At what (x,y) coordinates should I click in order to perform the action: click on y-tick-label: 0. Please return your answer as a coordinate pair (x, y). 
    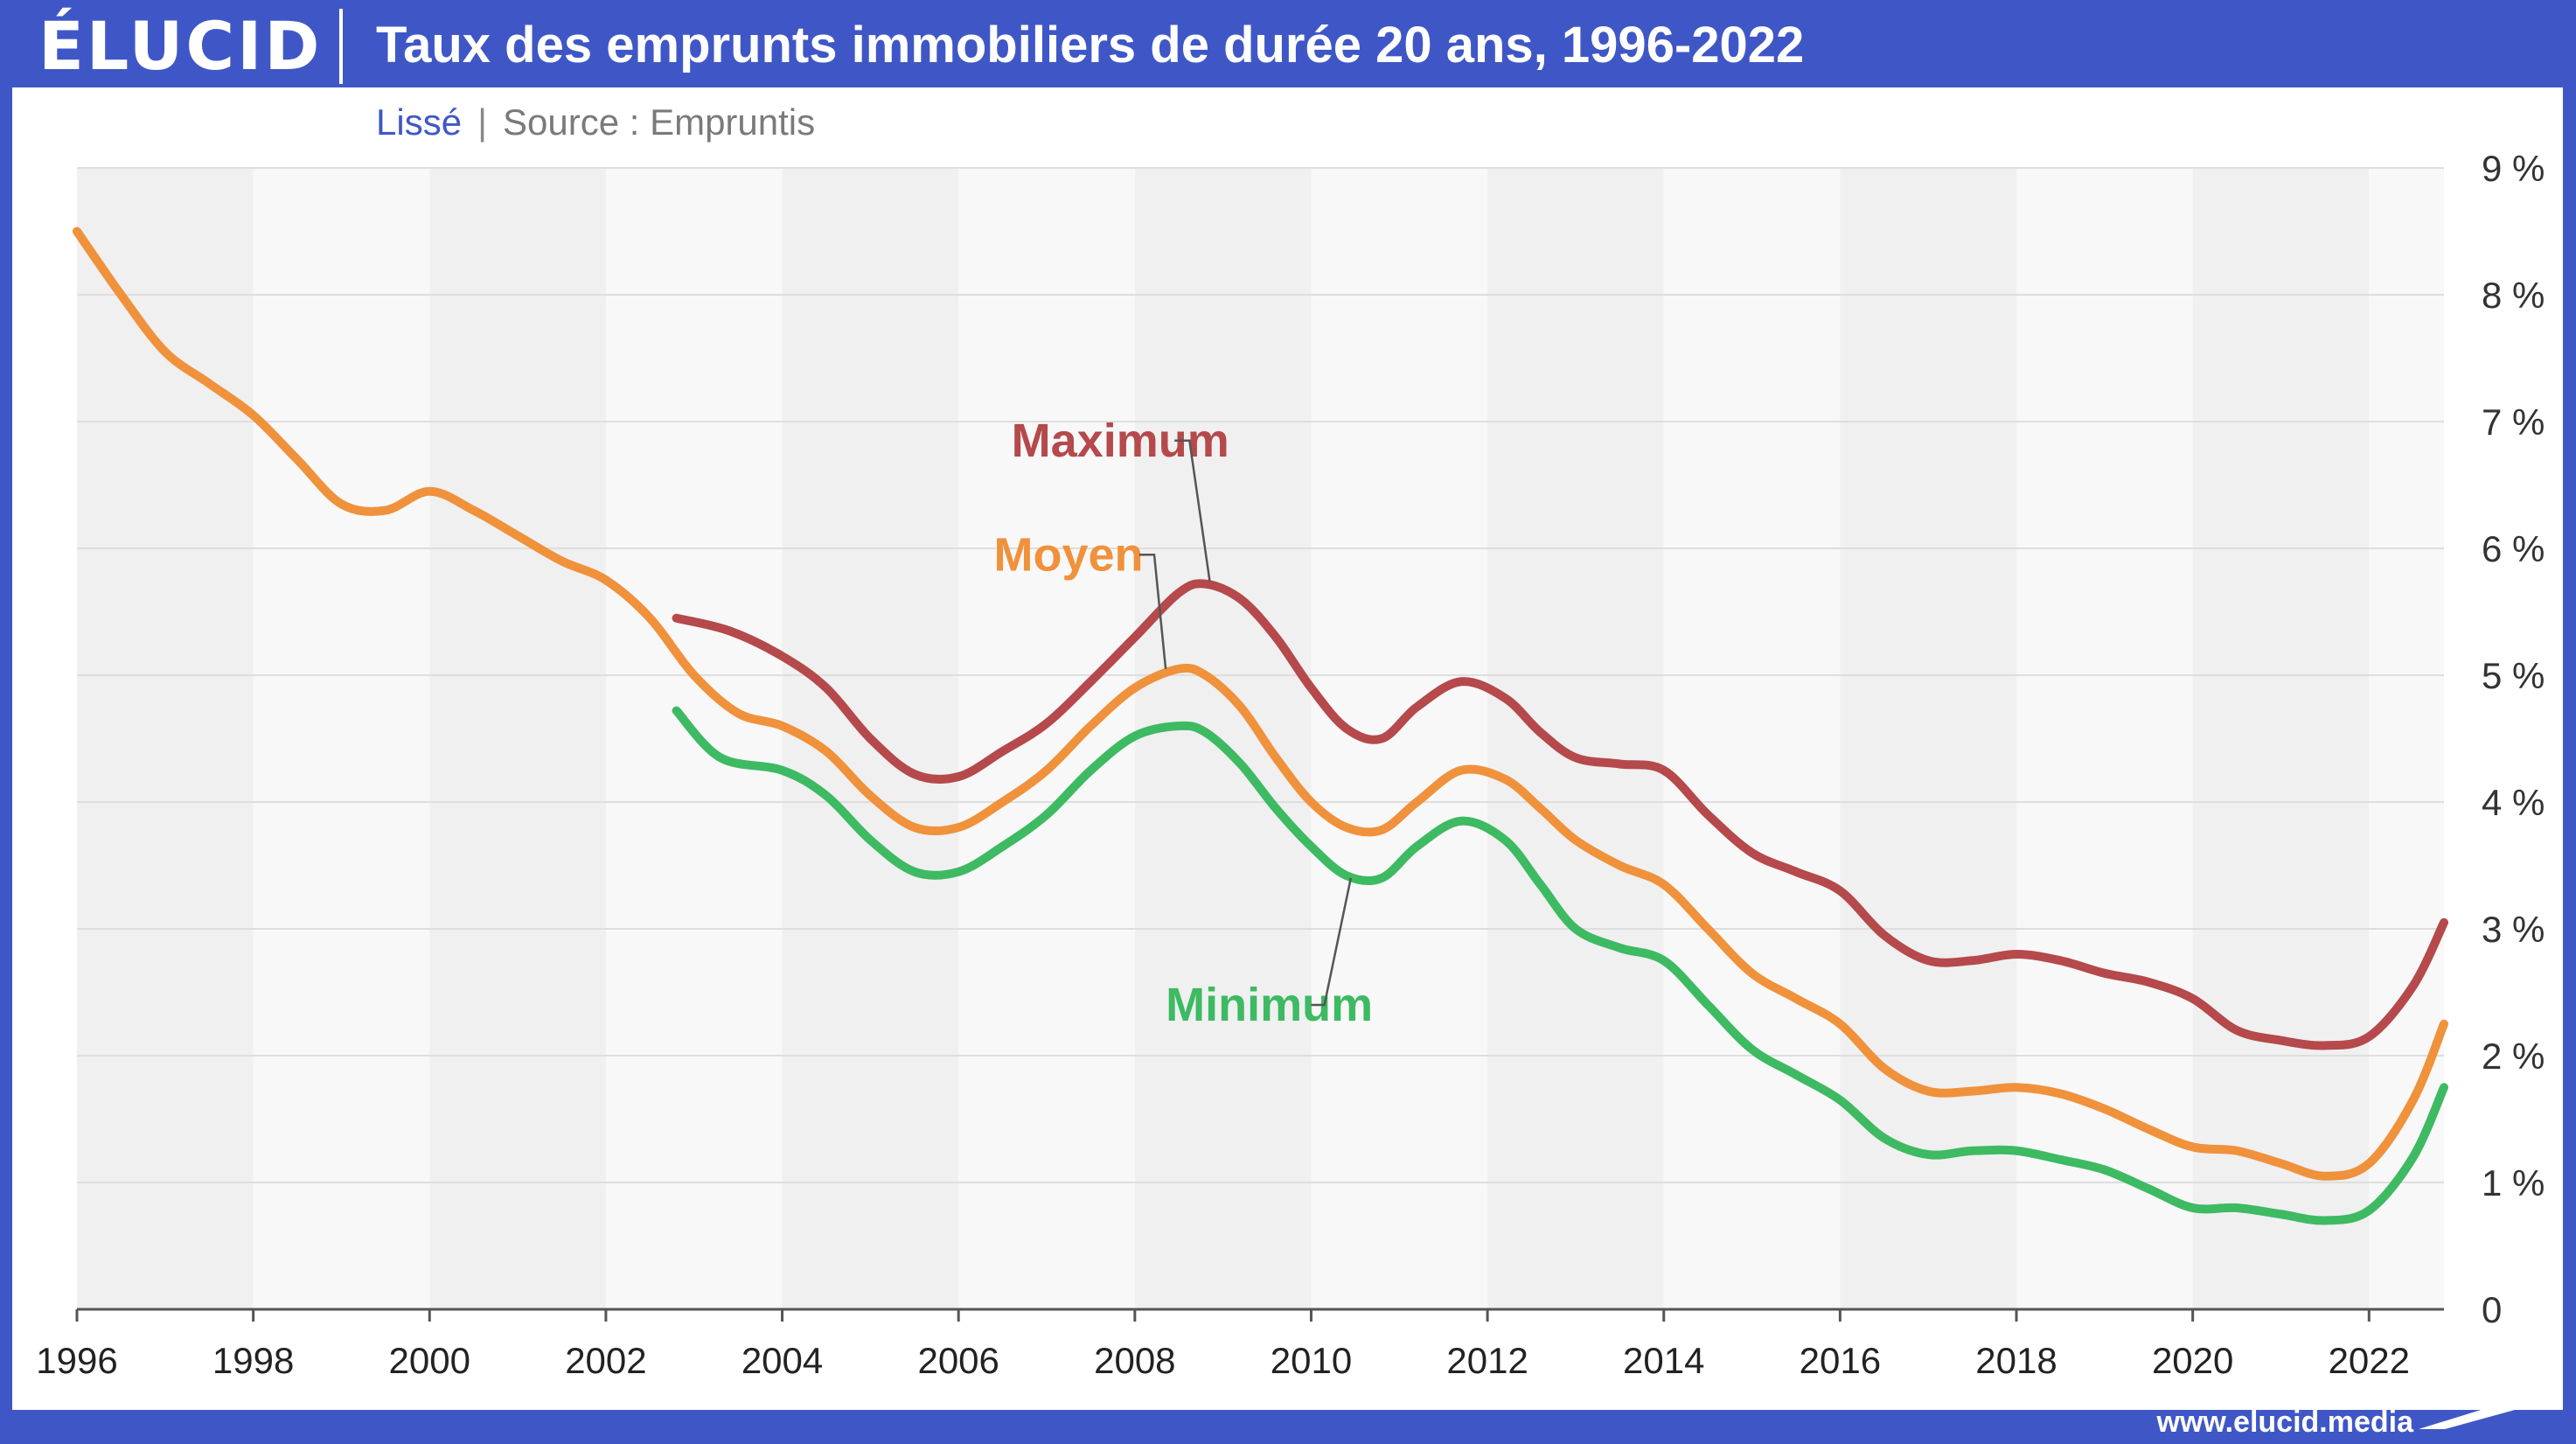
    Looking at the image, I should click on (2492, 1309).